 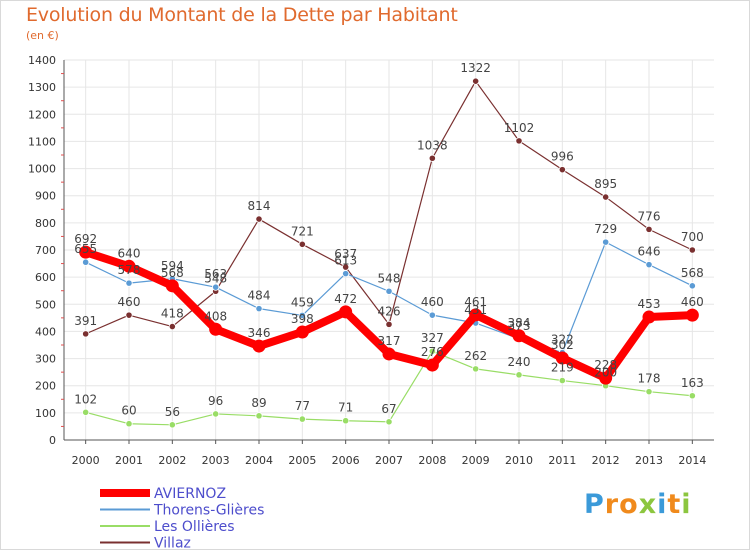 I want to click on data-label-thorens-glieres: 594, so click(x=172, y=266).